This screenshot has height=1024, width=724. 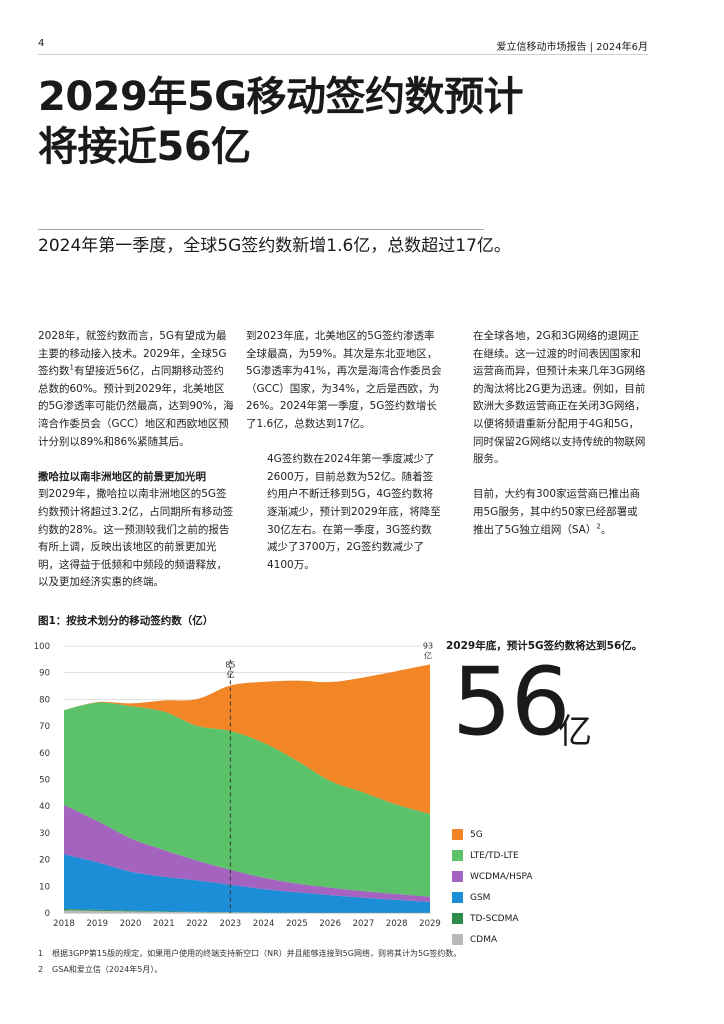 I want to click on footnote-2: 2 GSA和爱立信（2024年5月）。, so click(x=100, y=969).